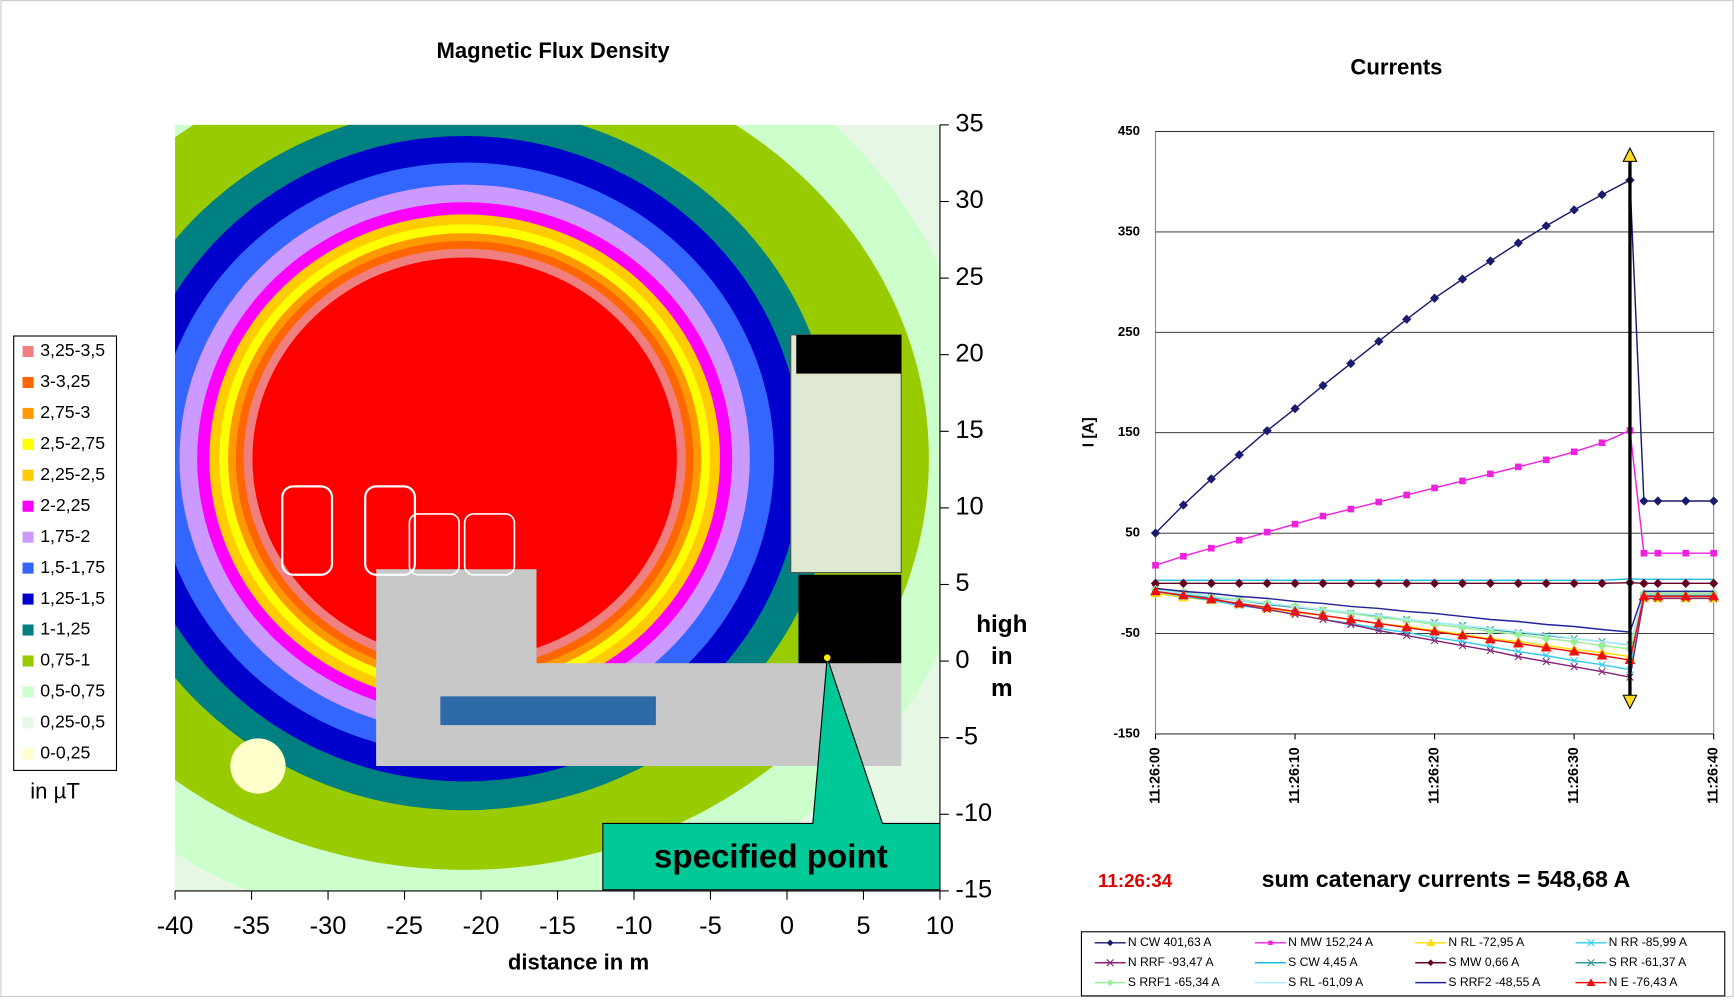  I want to click on y-tick-label: 0, so click(962, 660).